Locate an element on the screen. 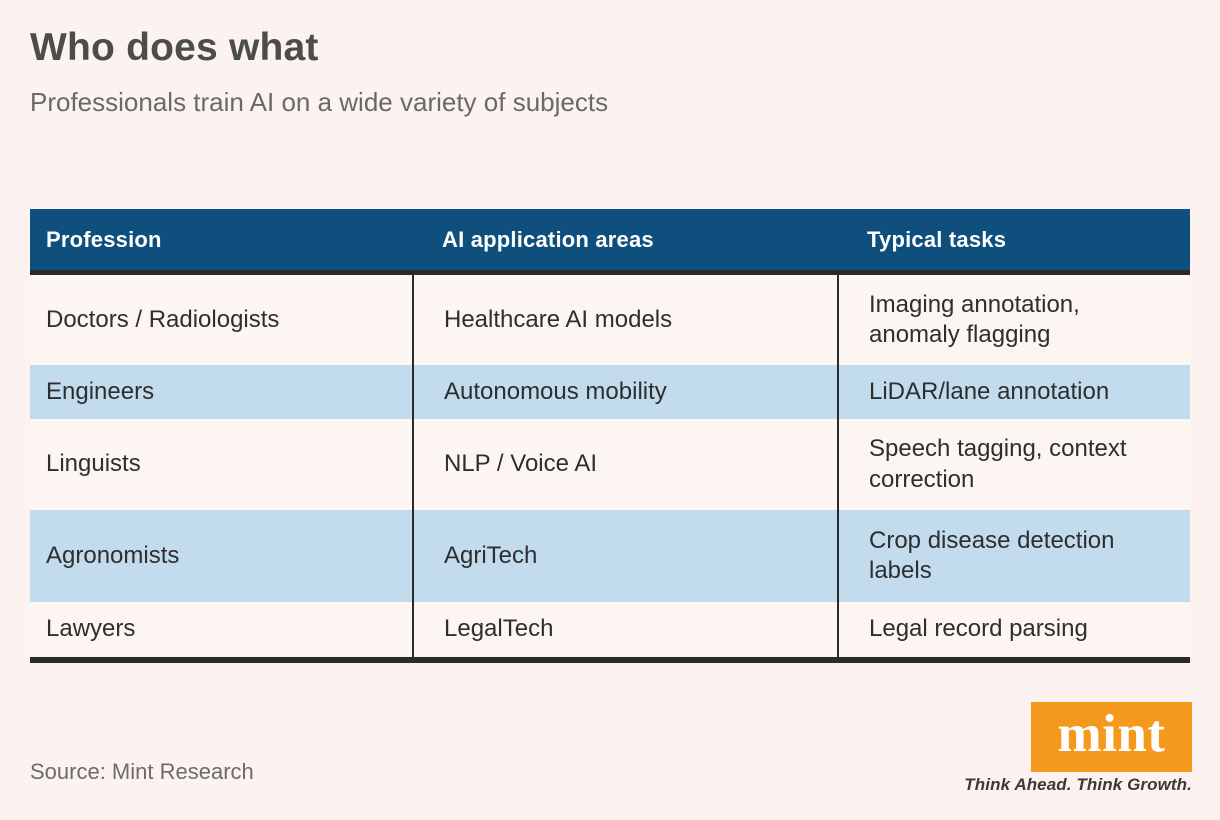 The width and height of the screenshot is (1220, 820). cell-typical-tasks: Speech tagging, context correction is located at coordinates (1013, 464).